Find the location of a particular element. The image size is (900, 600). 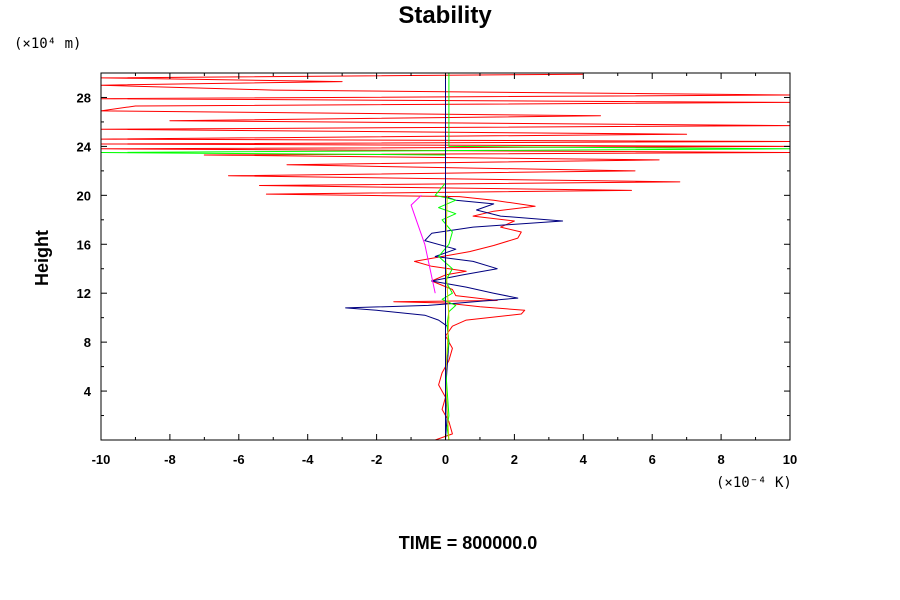

y-tick-label: 24 is located at coordinates (84, 146).